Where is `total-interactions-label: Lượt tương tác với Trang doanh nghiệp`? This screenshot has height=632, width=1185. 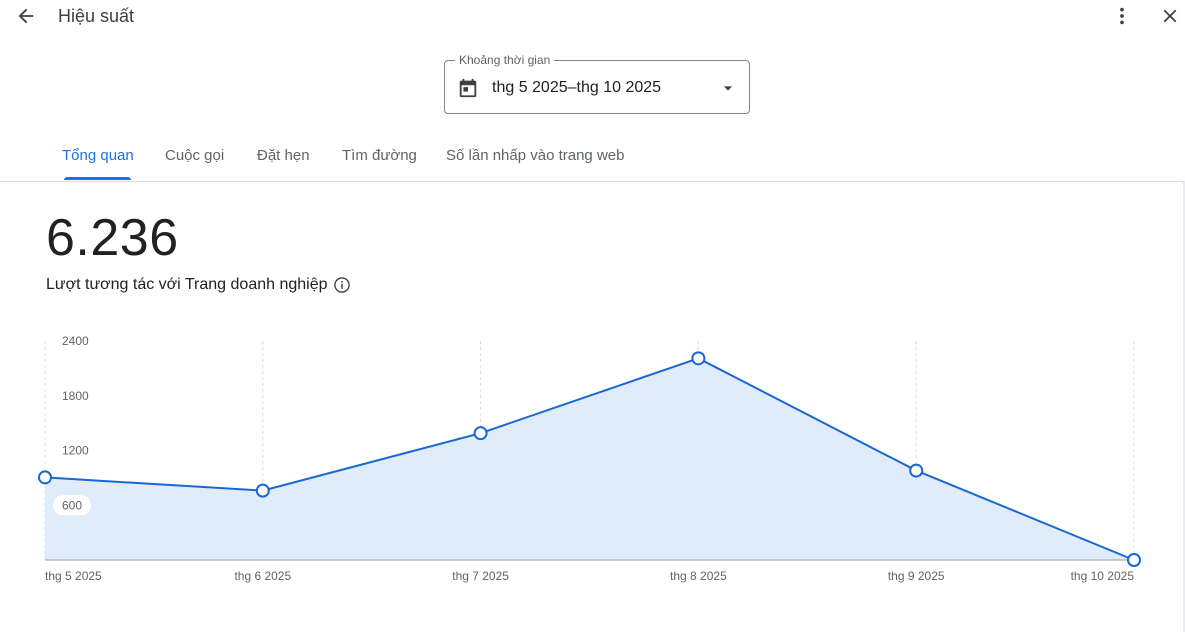
total-interactions-label: Lượt tương tác với Trang doanh nghiệp is located at coordinates (187, 284).